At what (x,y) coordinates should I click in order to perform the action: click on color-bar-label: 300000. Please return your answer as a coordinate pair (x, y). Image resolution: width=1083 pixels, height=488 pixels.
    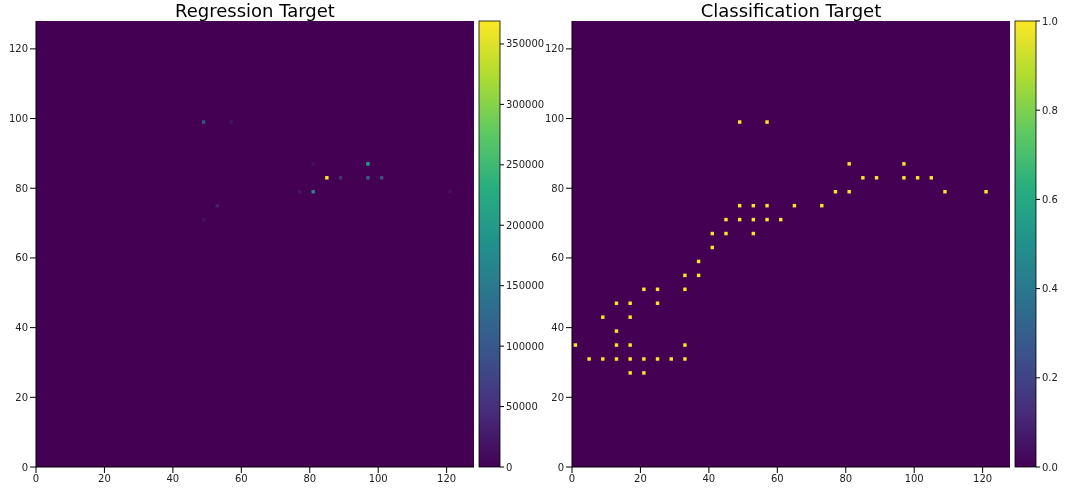
    Looking at the image, I should click on (525, 104).